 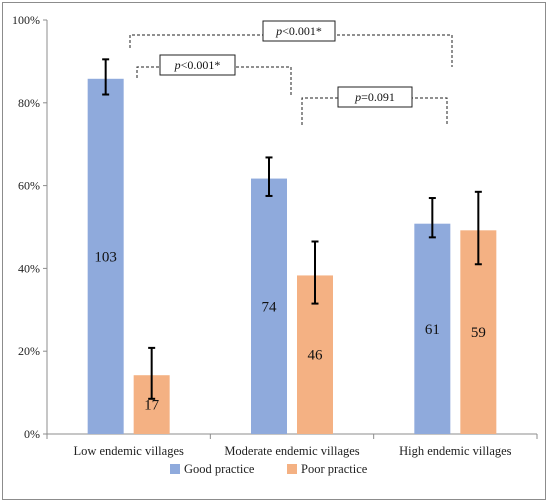 What do you see at coordinates (334, 469) in the screenshot?
I see `legend-label: Poor practice` at bounding box center [334, 469].